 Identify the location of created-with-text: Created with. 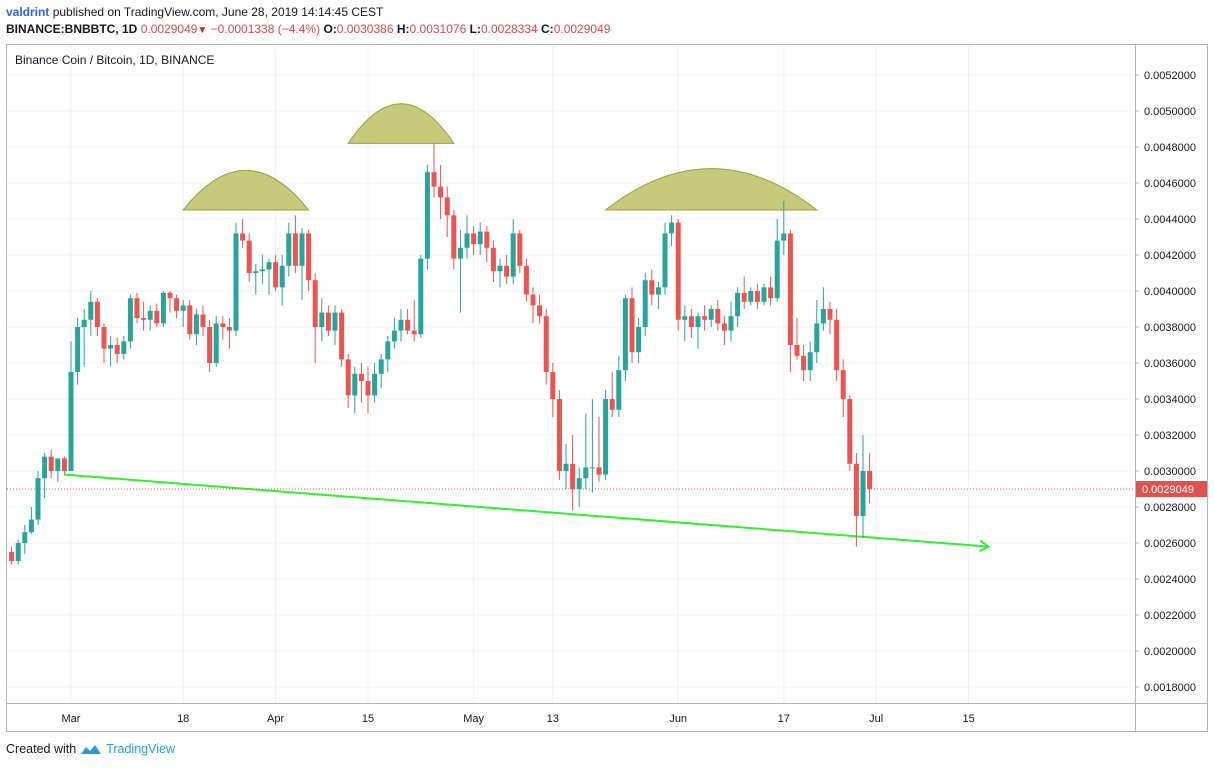
(41, 749).